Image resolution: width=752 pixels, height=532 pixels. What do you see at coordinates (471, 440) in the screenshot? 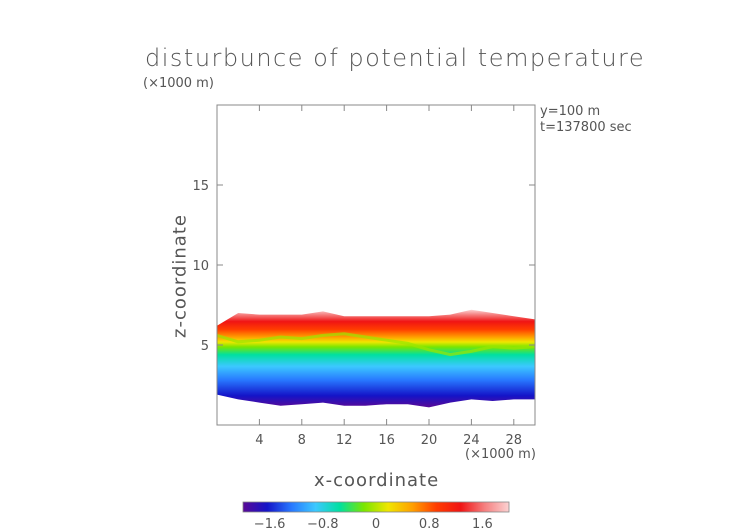
I see `x-tick-label: 24` at bounding box center [471, 440].